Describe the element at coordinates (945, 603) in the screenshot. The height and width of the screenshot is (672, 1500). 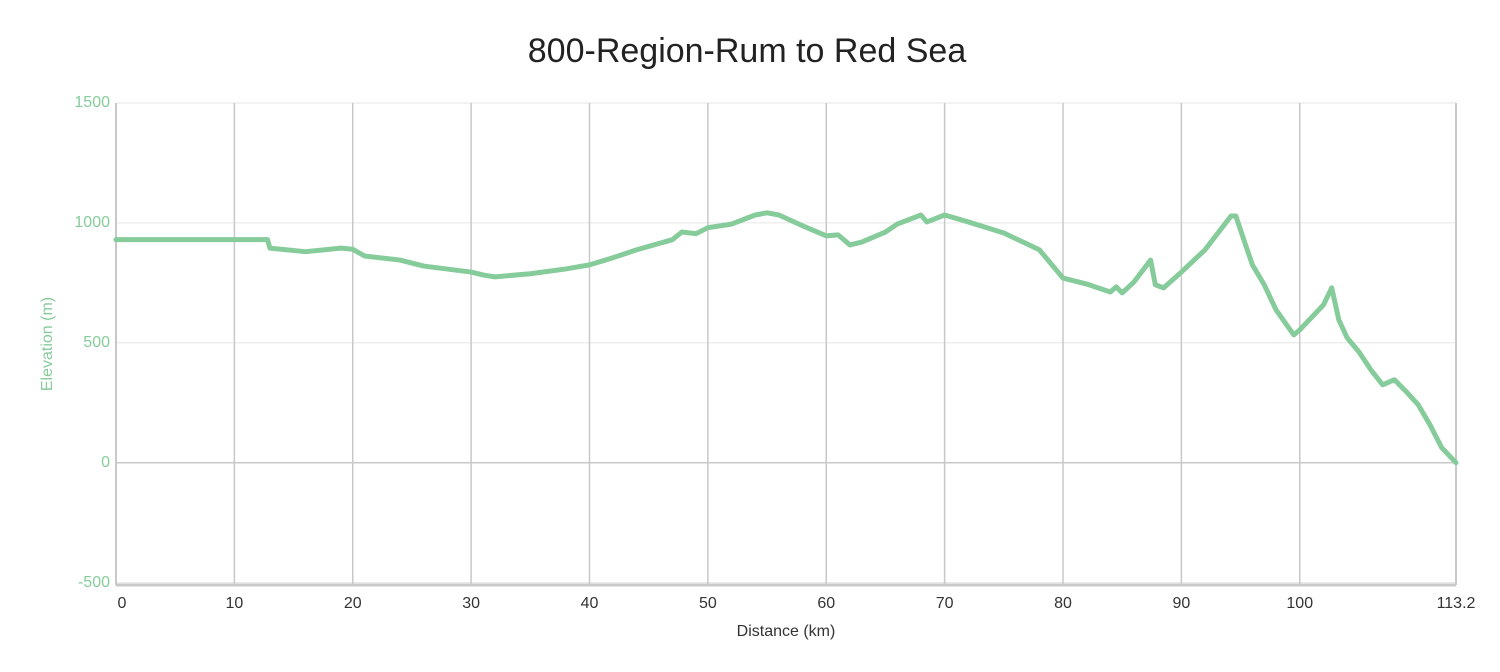
I see `x-tick-label: 70` at that location.